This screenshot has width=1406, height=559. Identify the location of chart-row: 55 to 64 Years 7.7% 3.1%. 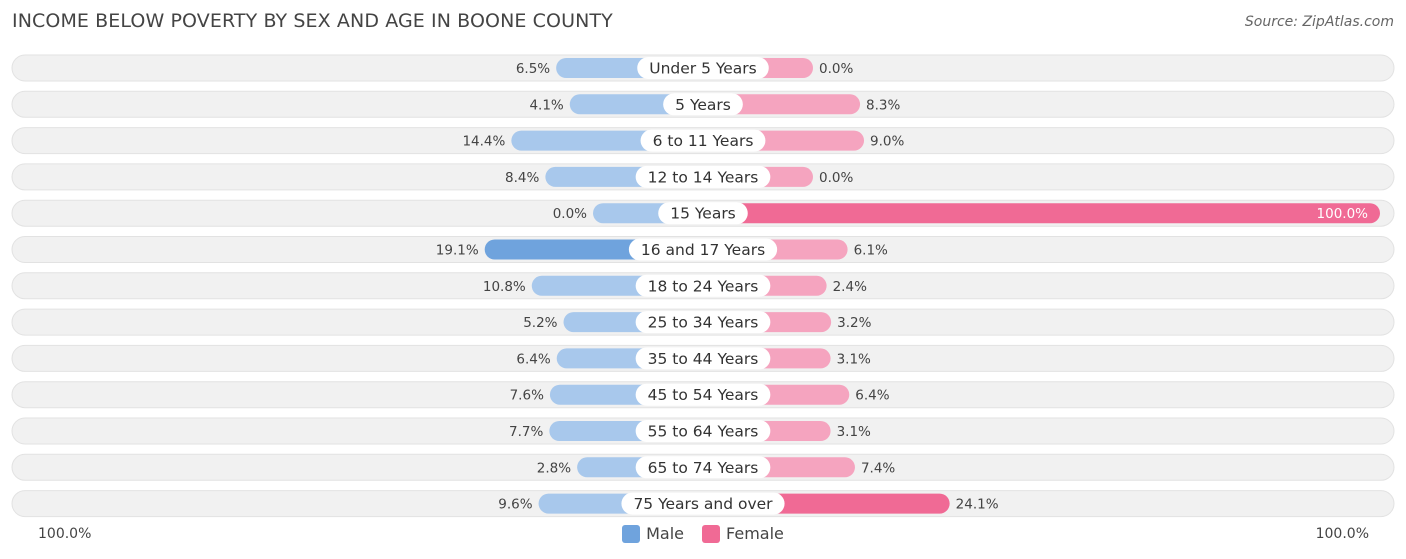
(703, 431).